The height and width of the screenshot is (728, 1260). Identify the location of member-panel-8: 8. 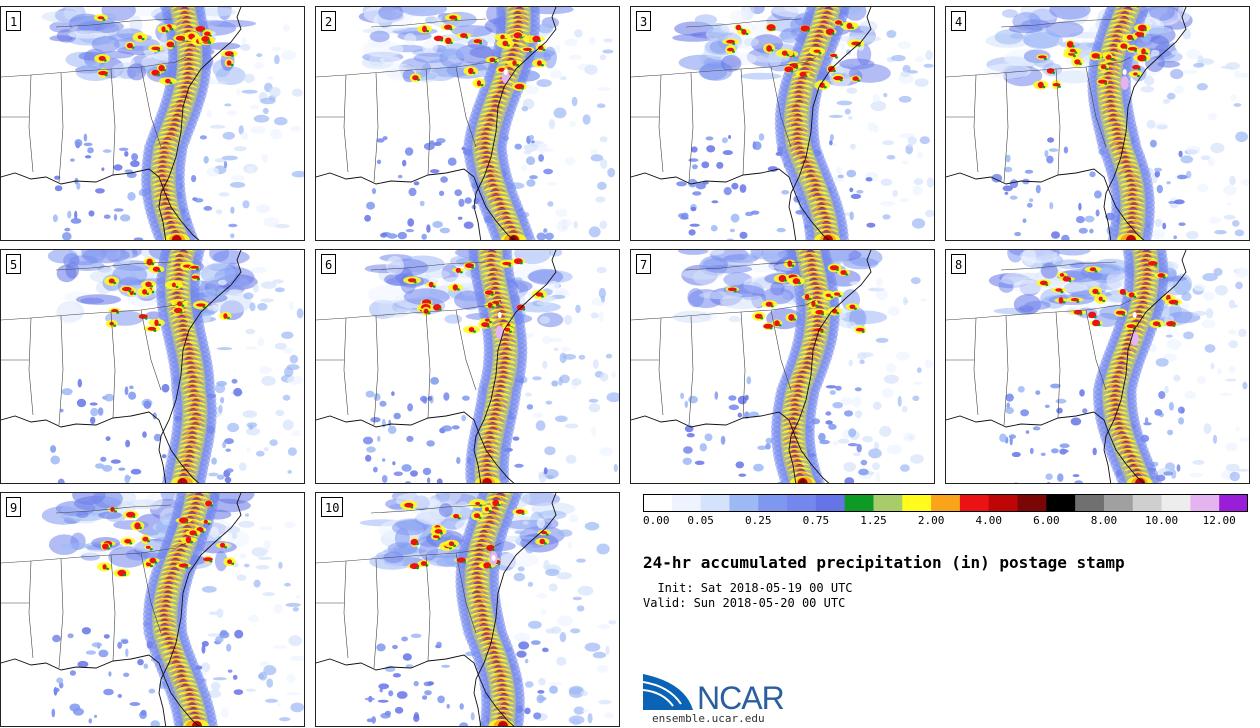
(1097, 366).